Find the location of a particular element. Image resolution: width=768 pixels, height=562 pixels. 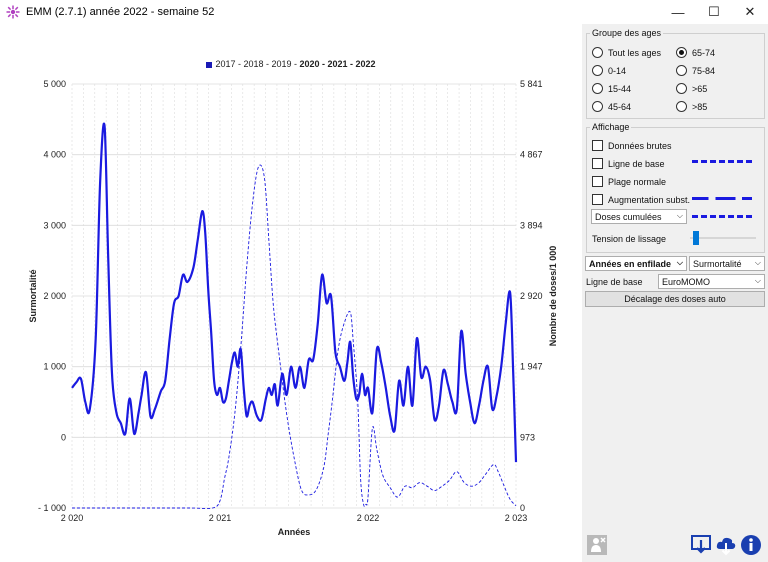

age-group-title: Groupe des ages is located at coordinates (627, 33).